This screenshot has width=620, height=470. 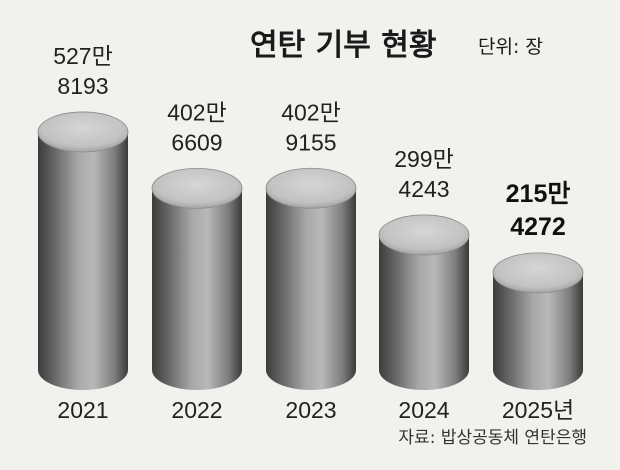 I want to click on value-label-2023-line1: 402만, so click(x=311, y=112).